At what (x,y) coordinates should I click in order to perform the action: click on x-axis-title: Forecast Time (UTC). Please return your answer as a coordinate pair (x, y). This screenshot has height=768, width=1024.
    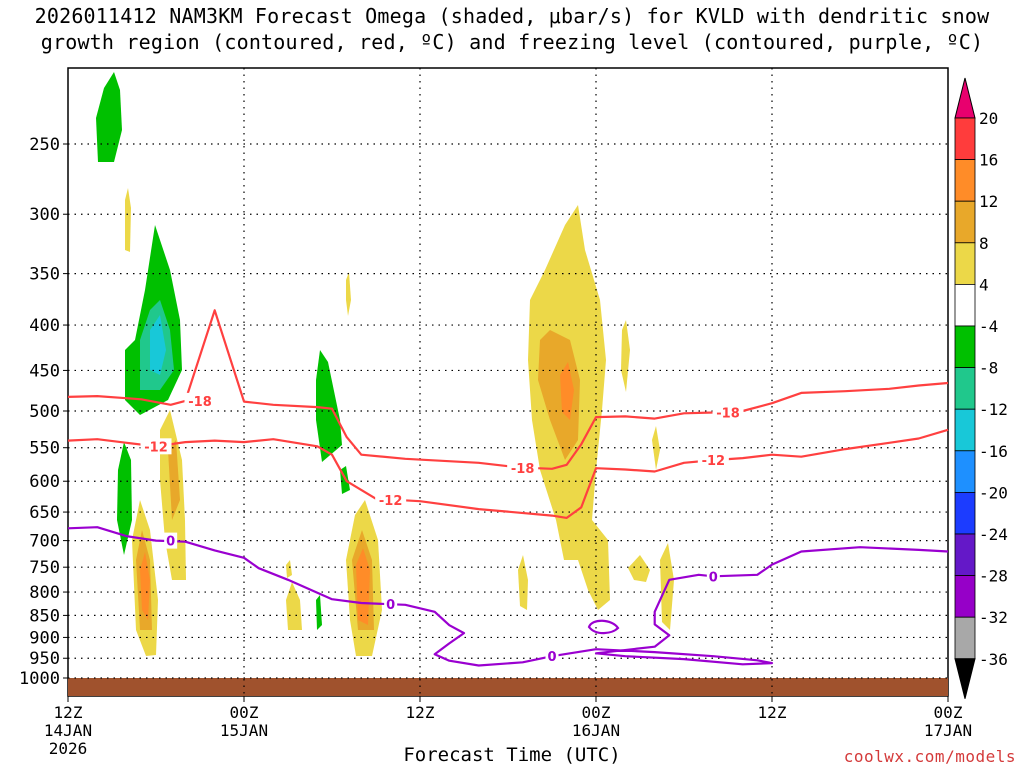
    Looking at the image, I should click on (512, 755).